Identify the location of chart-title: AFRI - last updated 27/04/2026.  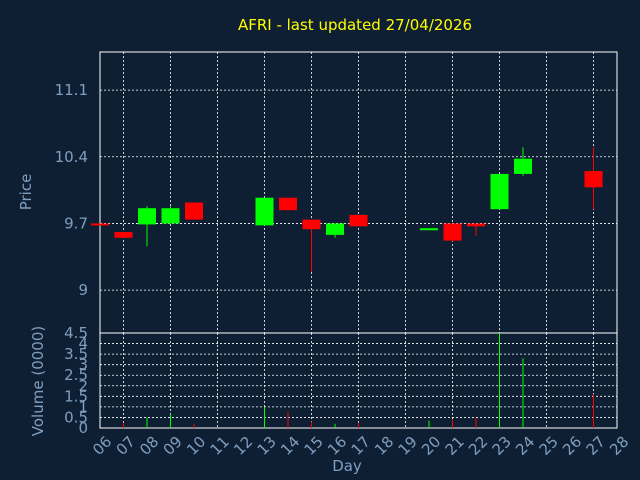
(355, 25).